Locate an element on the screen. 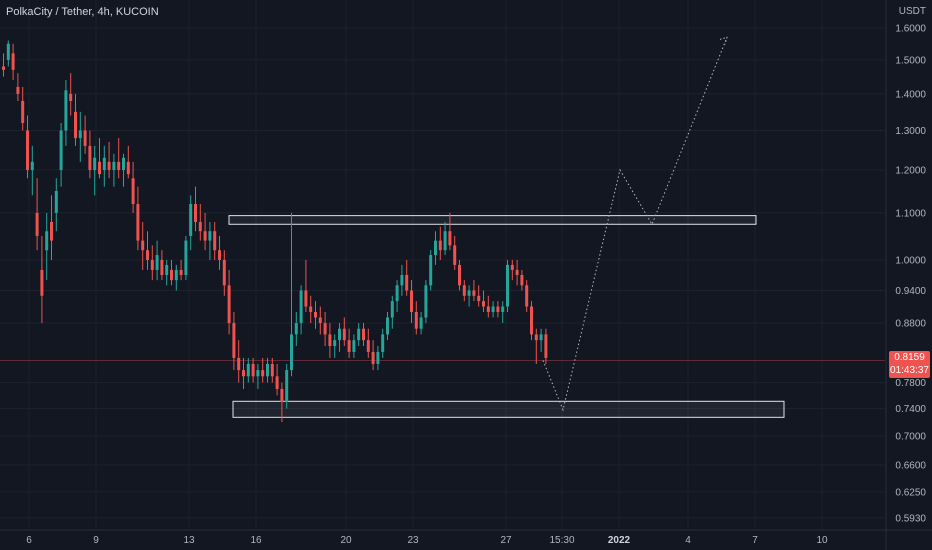 The width and height of the screenshot is (932, 550). price-tick-label: 0.8800 is located at coordinates (910, 324).